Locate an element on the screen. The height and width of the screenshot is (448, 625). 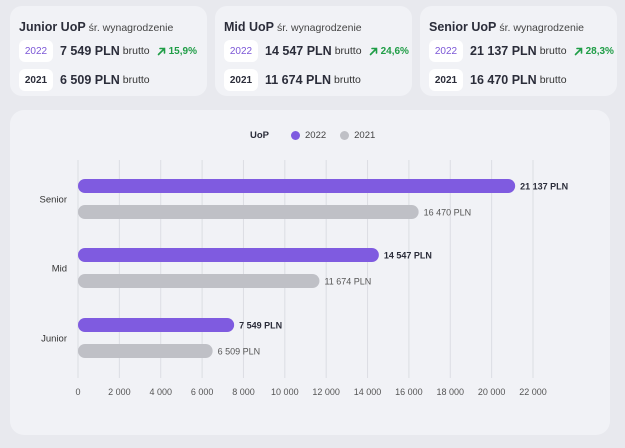
x-tick-label: 16 000 is located at coordinates (409, 392).